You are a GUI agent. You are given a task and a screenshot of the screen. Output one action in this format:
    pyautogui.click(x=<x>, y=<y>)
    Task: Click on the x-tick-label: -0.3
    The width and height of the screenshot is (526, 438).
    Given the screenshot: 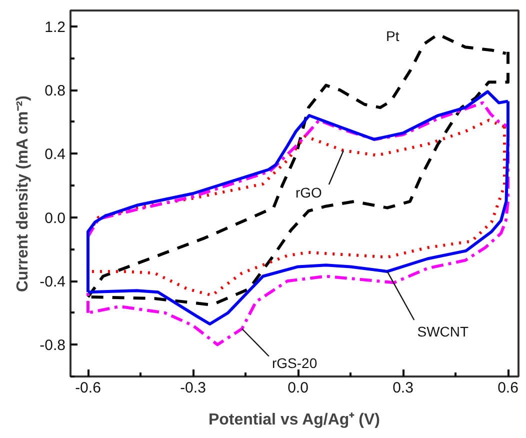 What is the action you would take?
    pyautogui.click(x=193, y=388)
    